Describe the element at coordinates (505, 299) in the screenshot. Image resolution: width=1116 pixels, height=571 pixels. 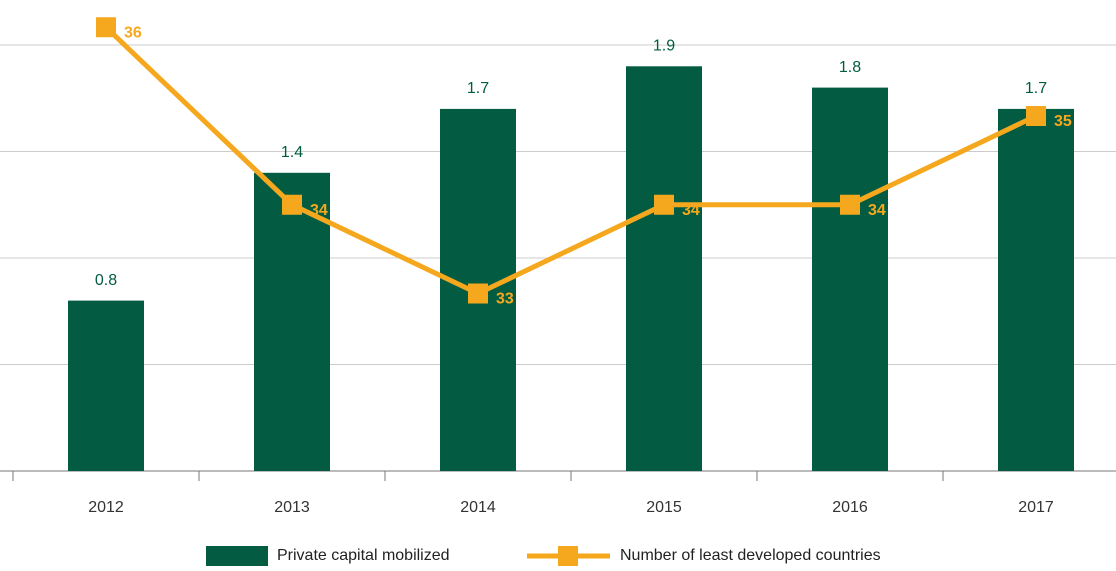
I see `line-label: 33` at that location.